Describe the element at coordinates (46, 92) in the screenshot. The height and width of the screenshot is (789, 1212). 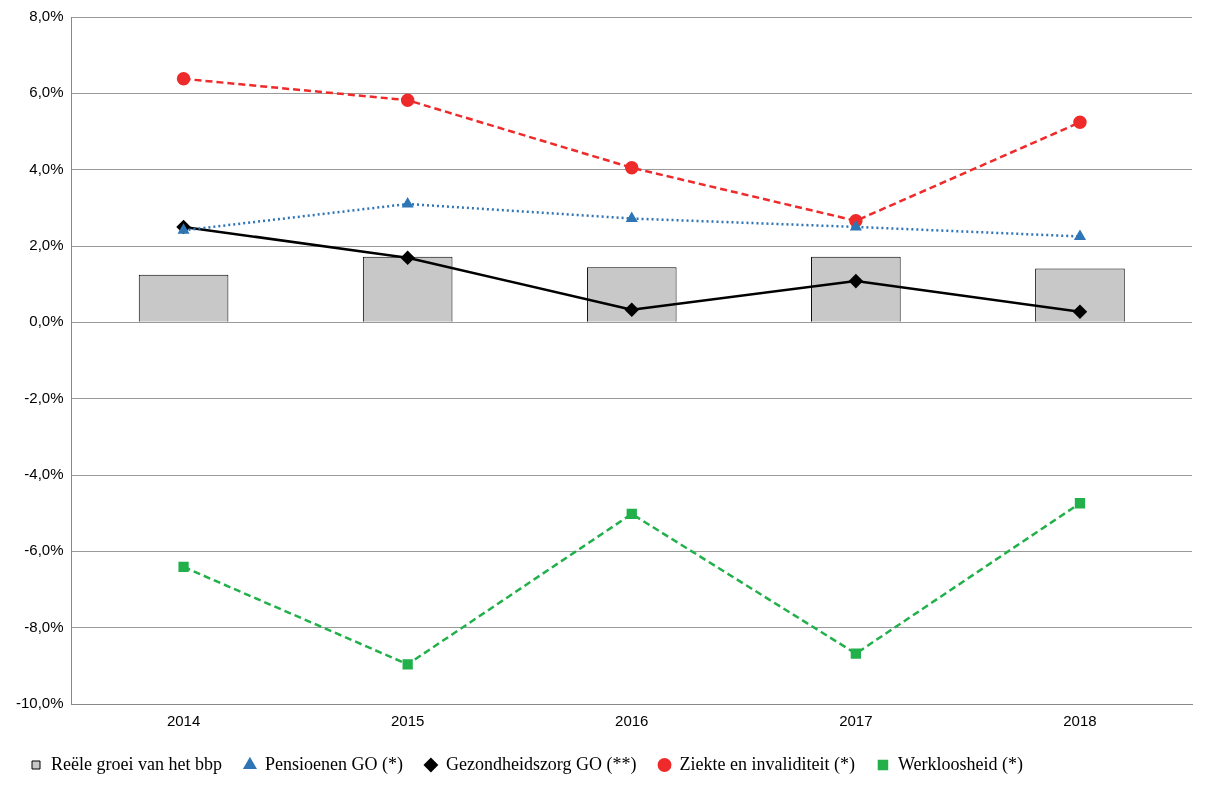
I see `y-tick-label: 6,0%` at that location.